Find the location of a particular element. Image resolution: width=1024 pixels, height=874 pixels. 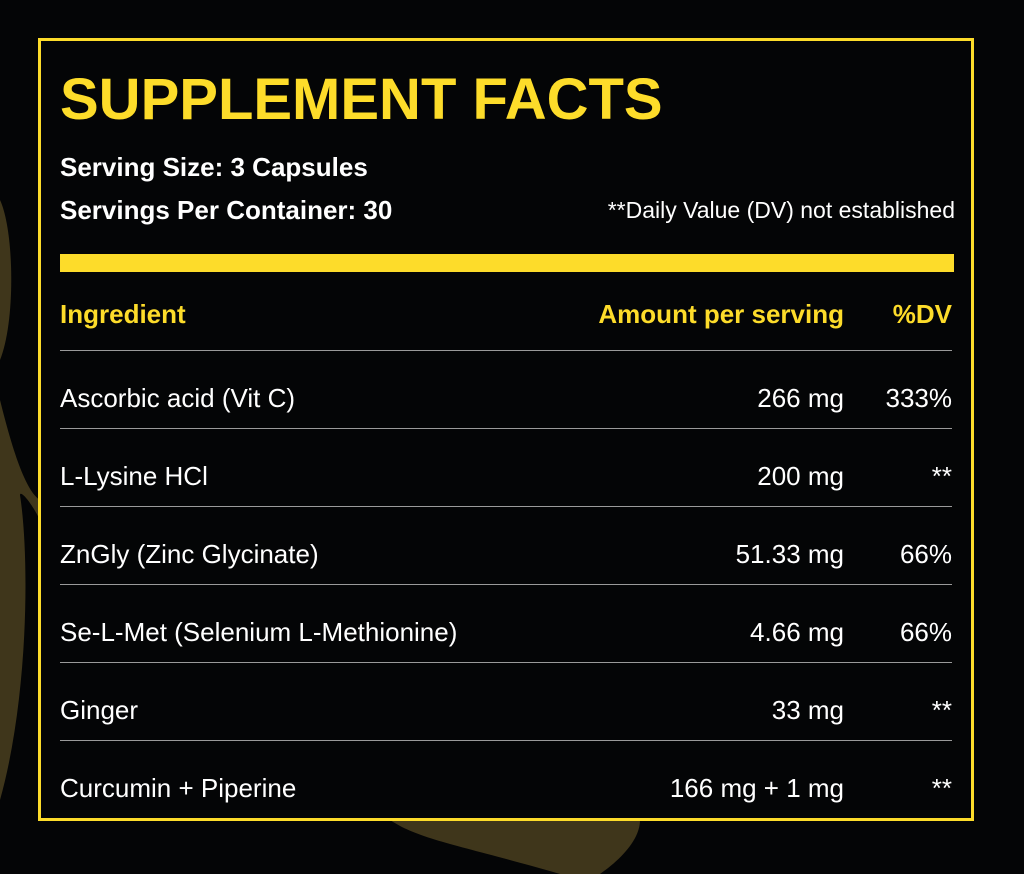

dv-footnote: **Daily Value (DV) not established is located at coordinates (781, 210).